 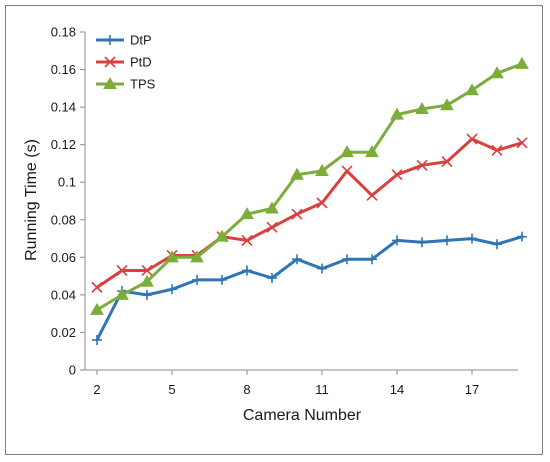 I want to click on x-tick-label: 5, so click(x=171, y=389).